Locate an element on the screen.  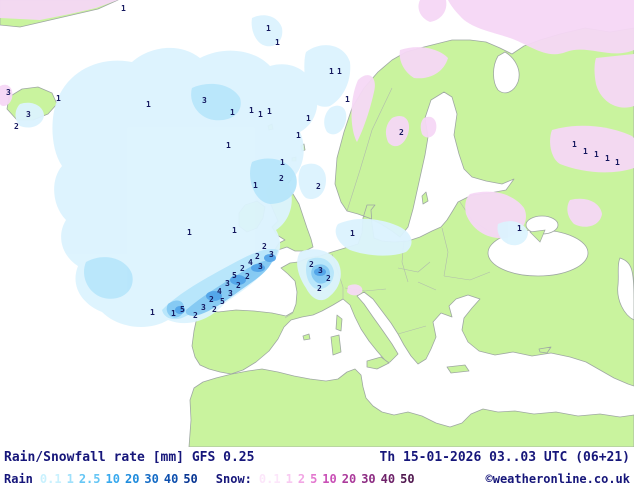
rain-legend-label: Rain is located at coordinates (18, 478).